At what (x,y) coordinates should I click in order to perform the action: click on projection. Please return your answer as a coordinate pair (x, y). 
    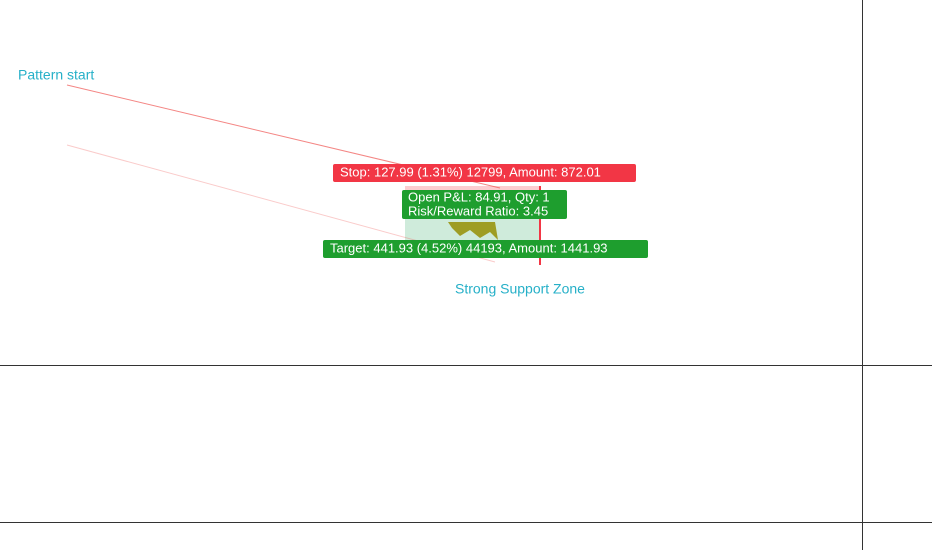
    Looking at the image, I should click on (473, 231).